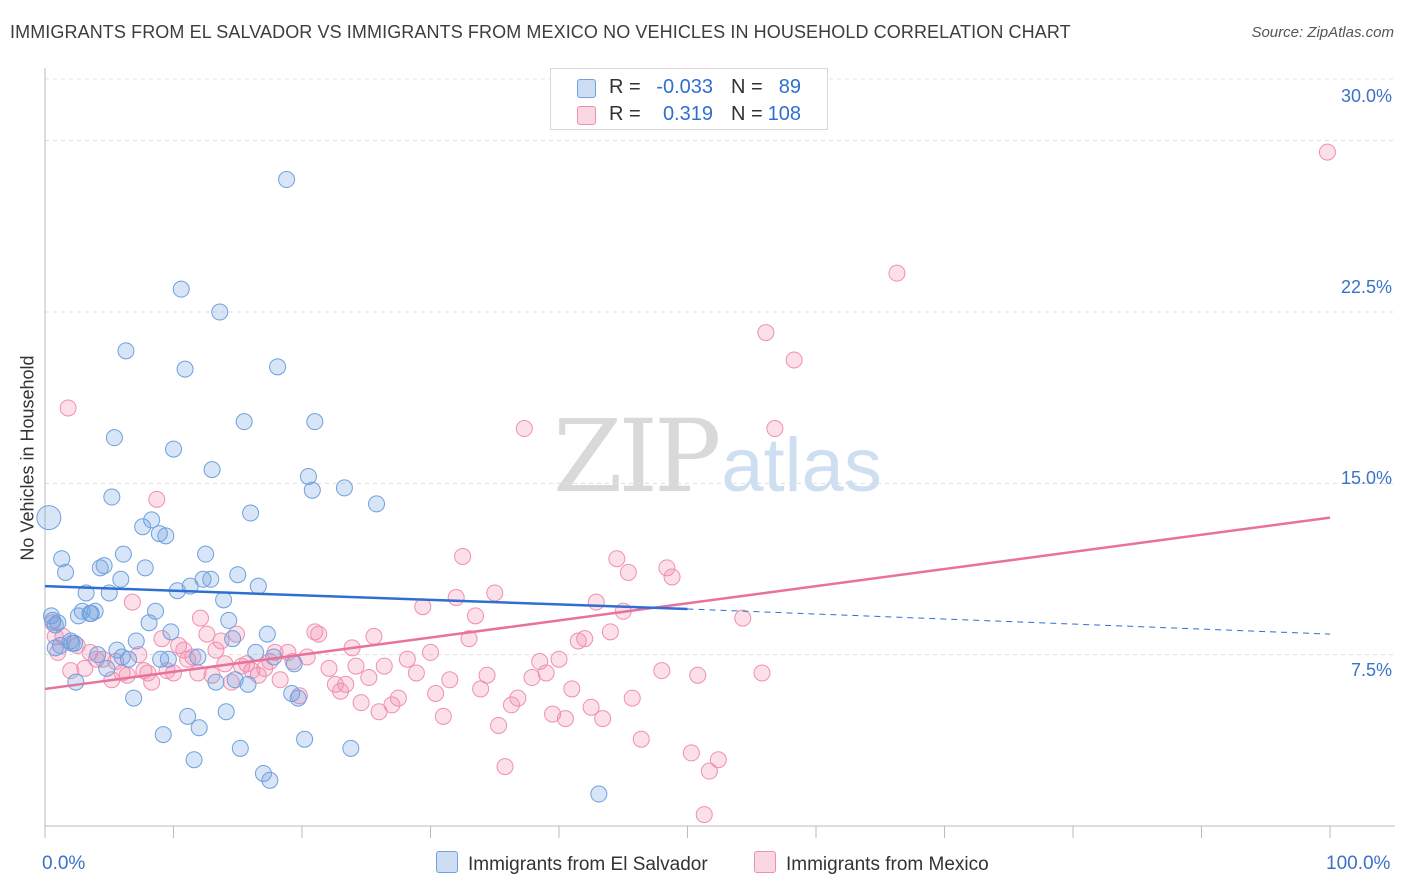 The height and width of the screenshot is (892, 1406). I want to click on y-tick-label: 22.5%, so click(1366, 287).